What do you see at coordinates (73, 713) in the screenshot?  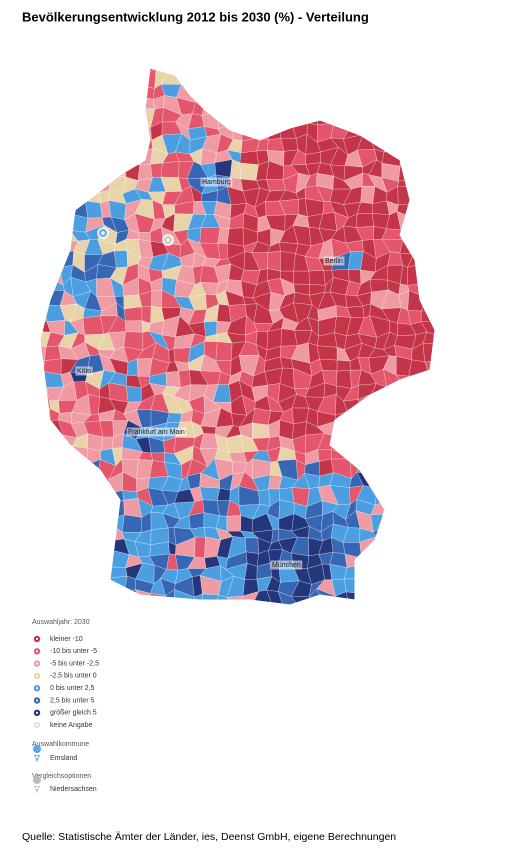 I see `legend-label: größer gleich 5` at bounding box center [73, 713].